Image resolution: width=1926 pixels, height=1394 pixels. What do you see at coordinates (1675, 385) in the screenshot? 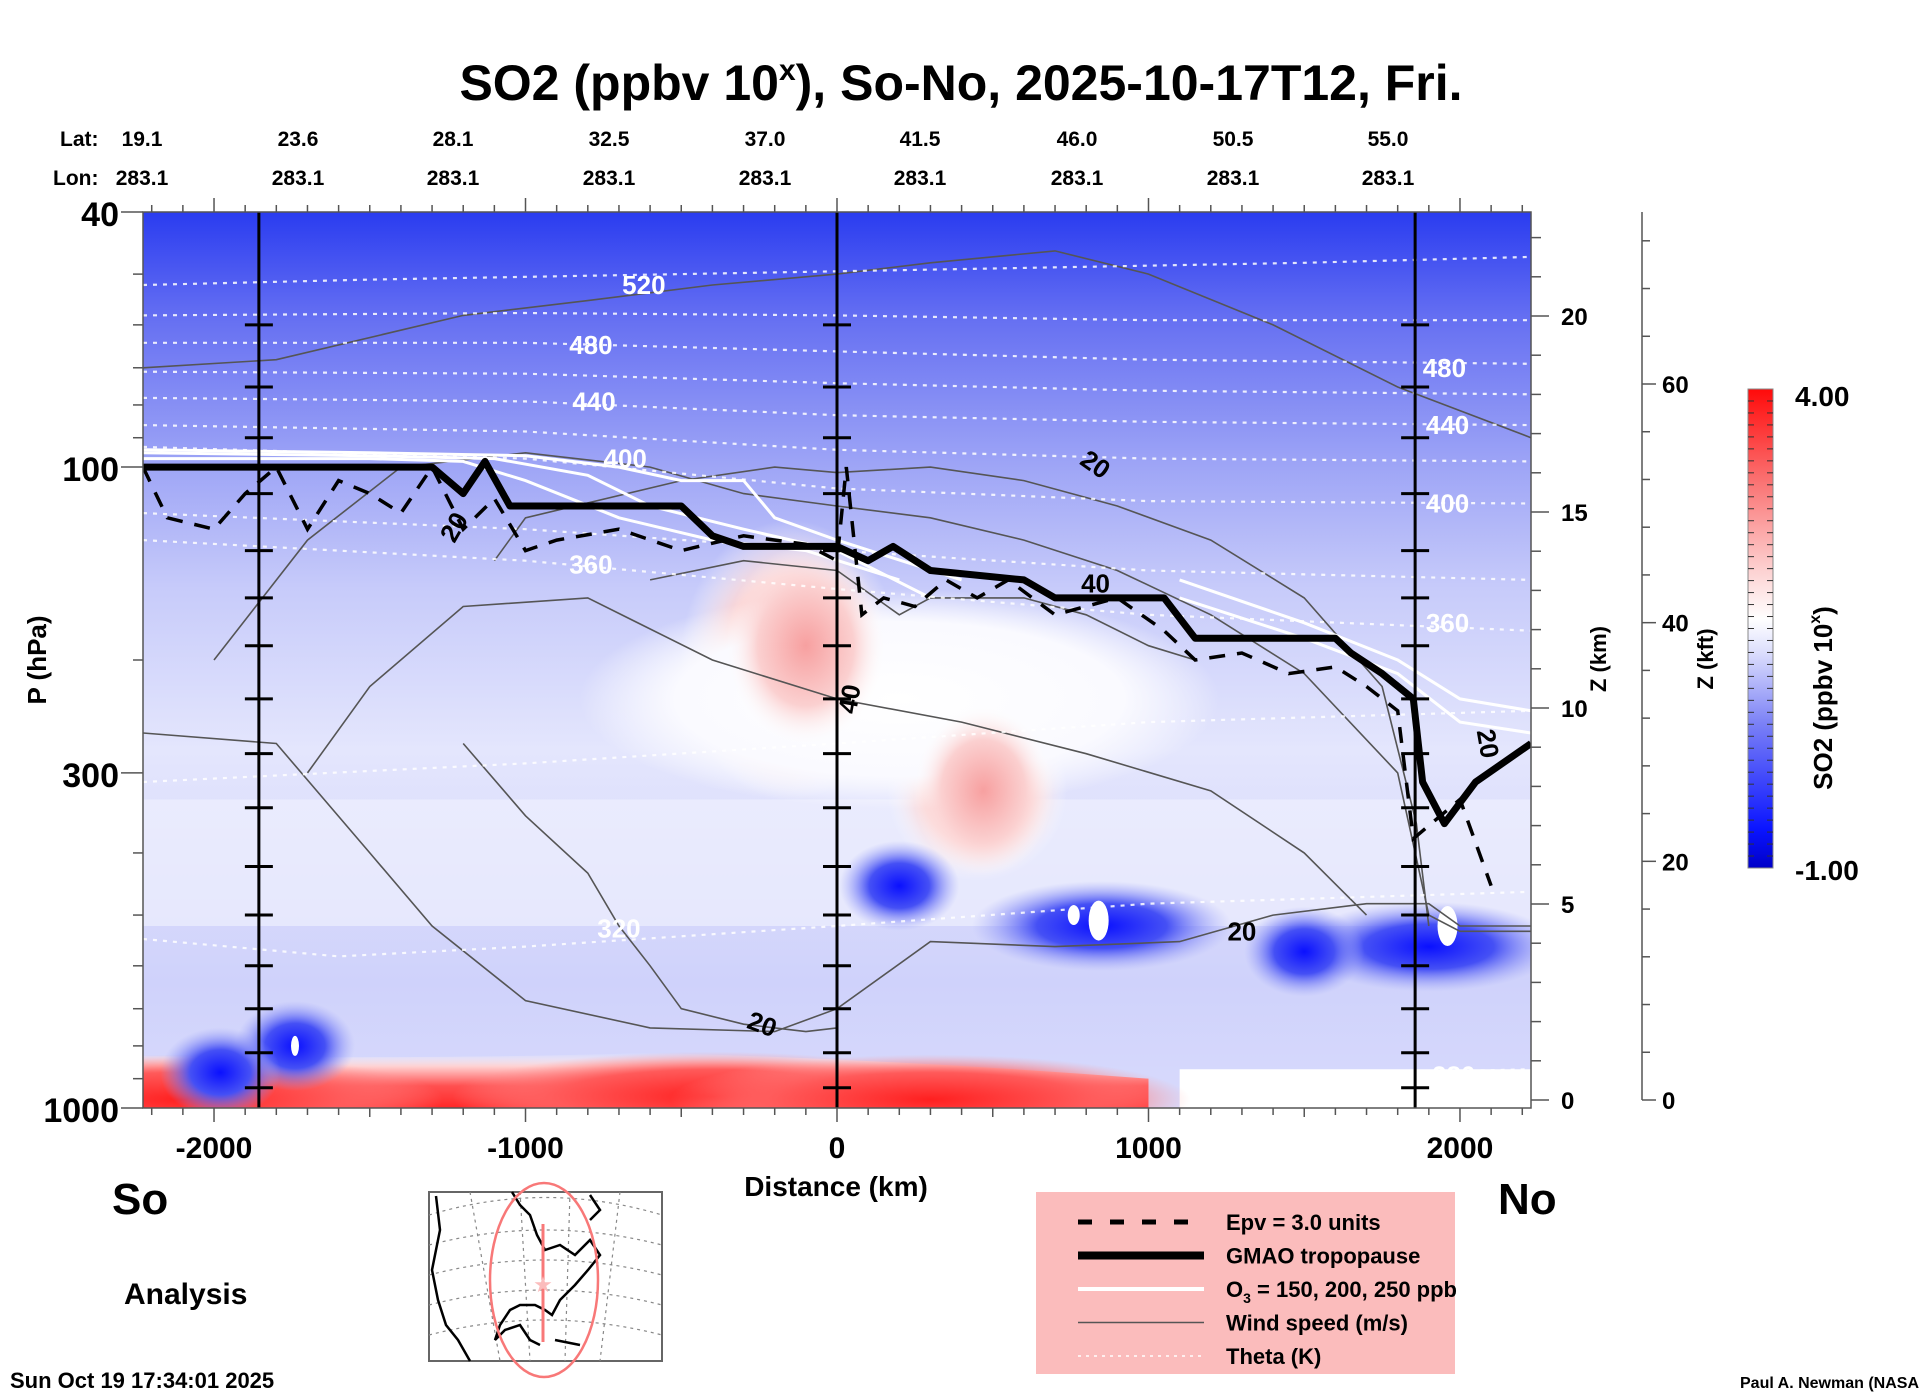
I see `z-kft-tick-label: 60` at bounding box center [1675, 385].